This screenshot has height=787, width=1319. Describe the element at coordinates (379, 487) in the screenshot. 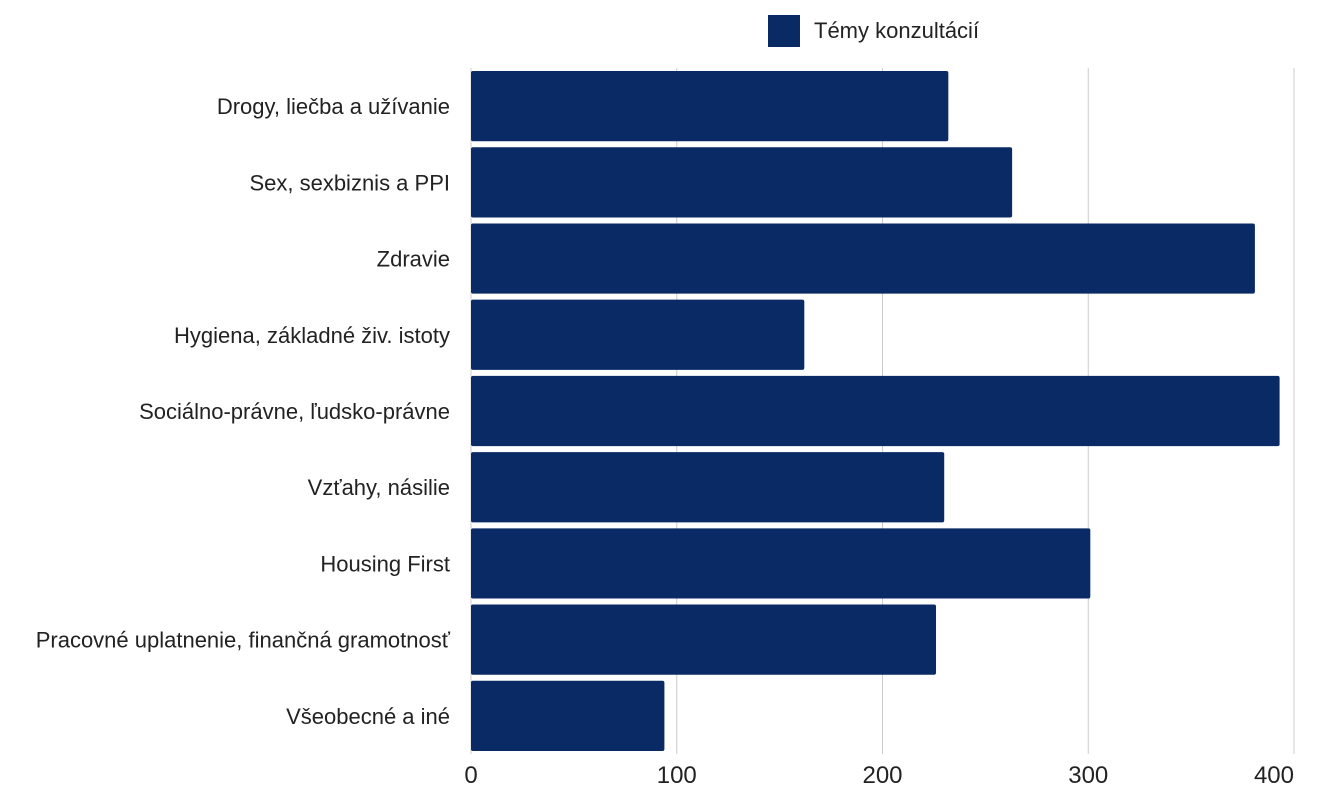

I see `category-label-6: Vzťahy, násilie` at that location.